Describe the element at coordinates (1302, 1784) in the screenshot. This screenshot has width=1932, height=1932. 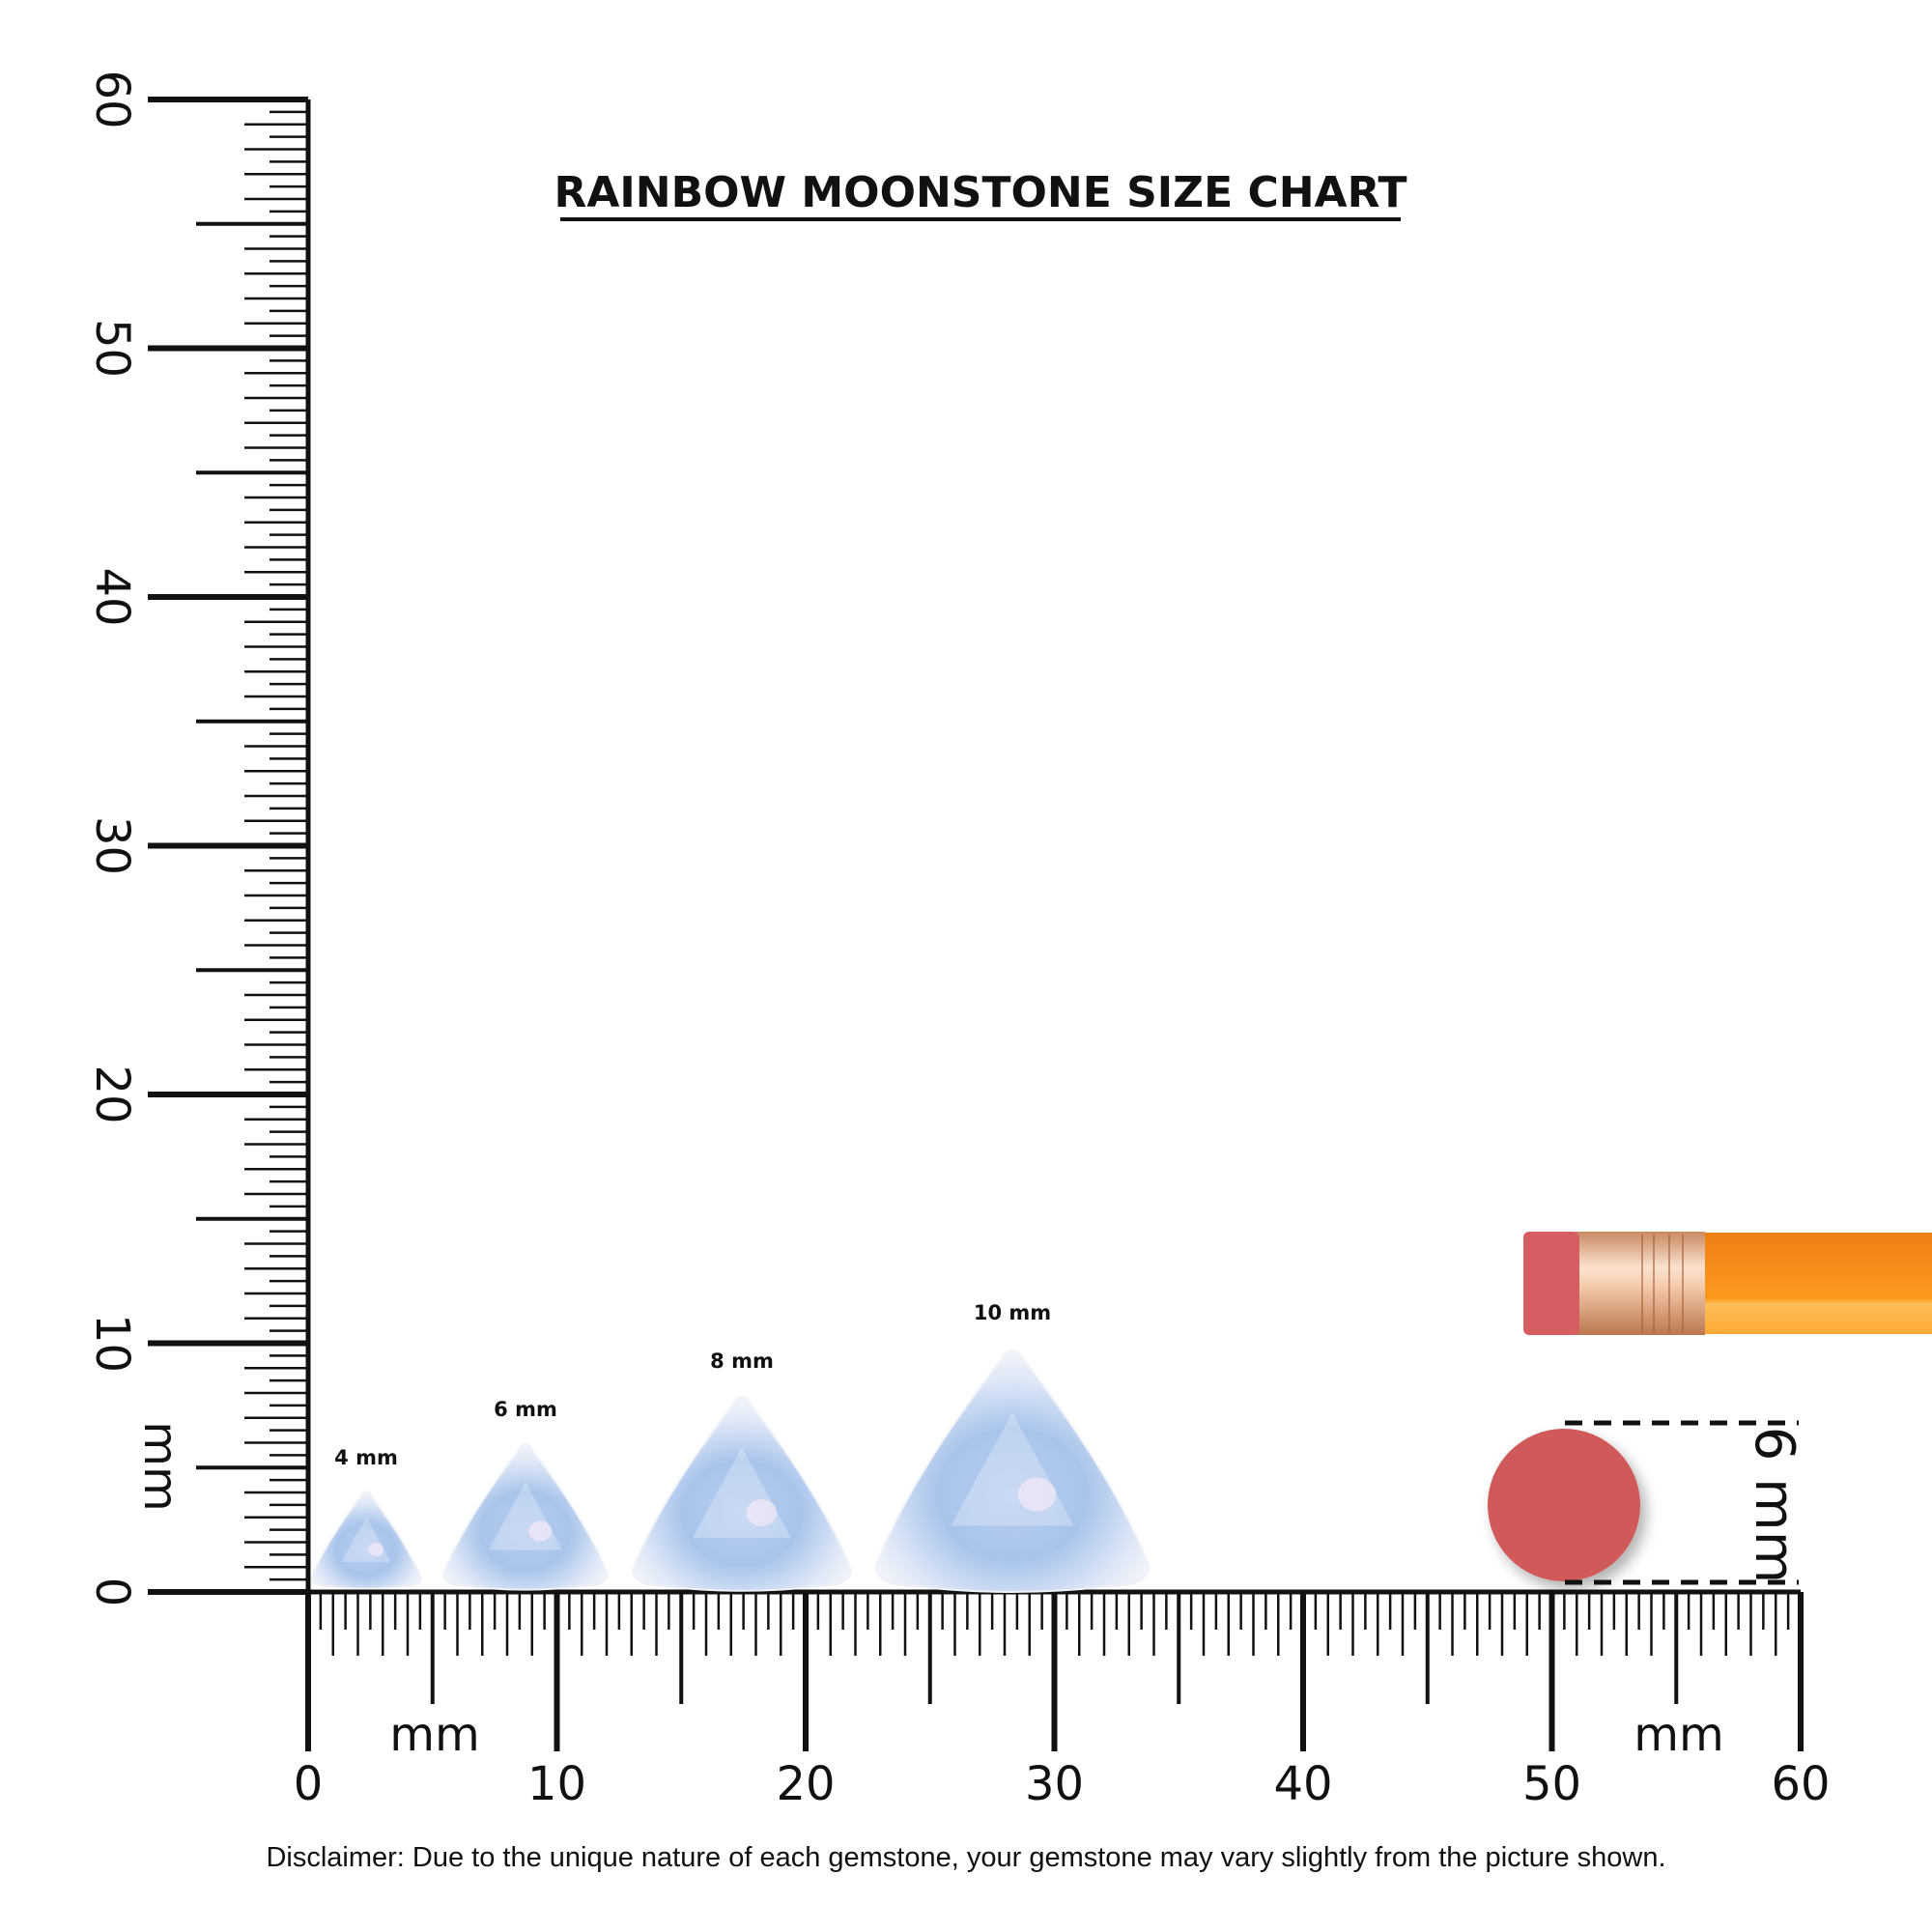
I see `horizontal-tick-label: 40` at that location.